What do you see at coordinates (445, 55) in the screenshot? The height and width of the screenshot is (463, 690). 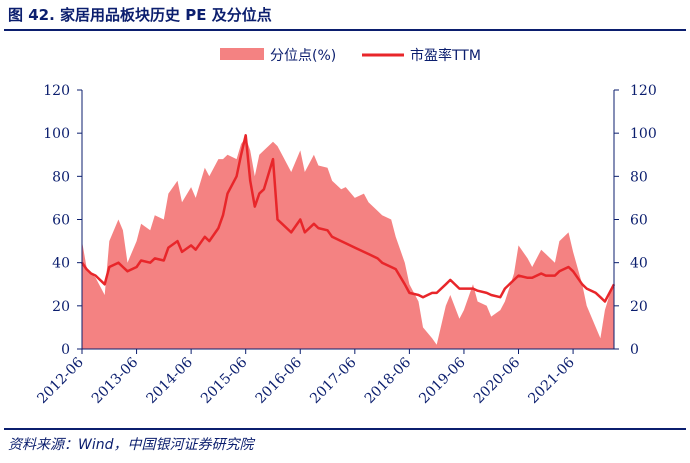 I see `legend-label-line: 市盈率TTM` at bounding box center [445, 55].